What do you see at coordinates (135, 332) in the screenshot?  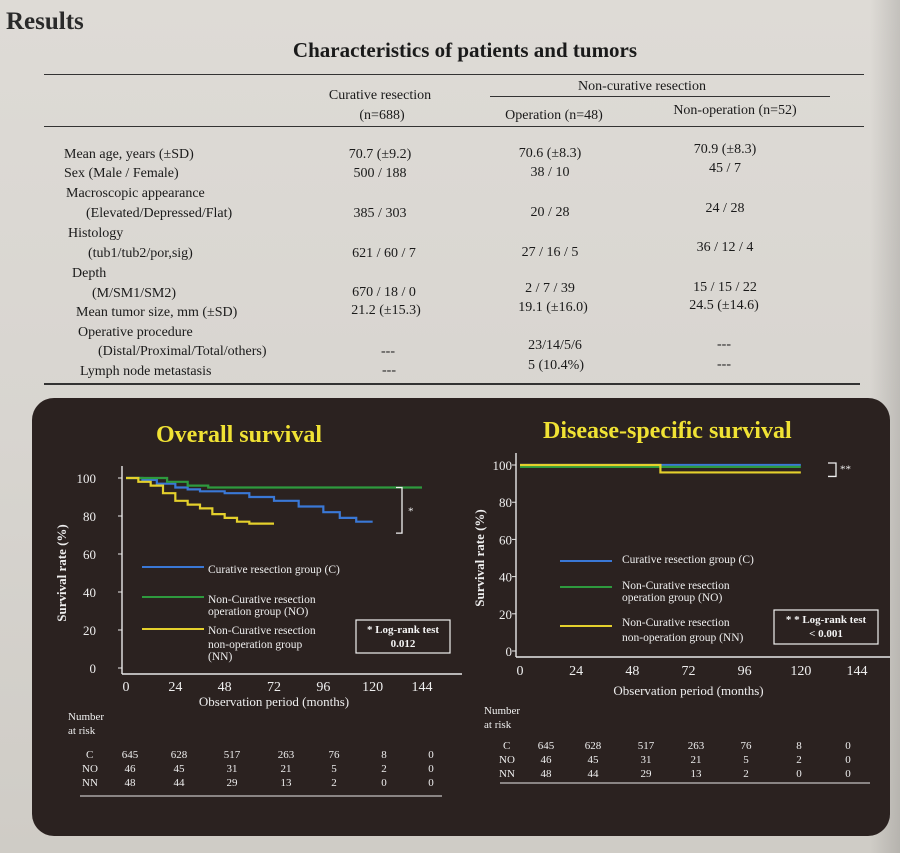 I see `row-label: Operative procedure` at bounding box center [135, 332].